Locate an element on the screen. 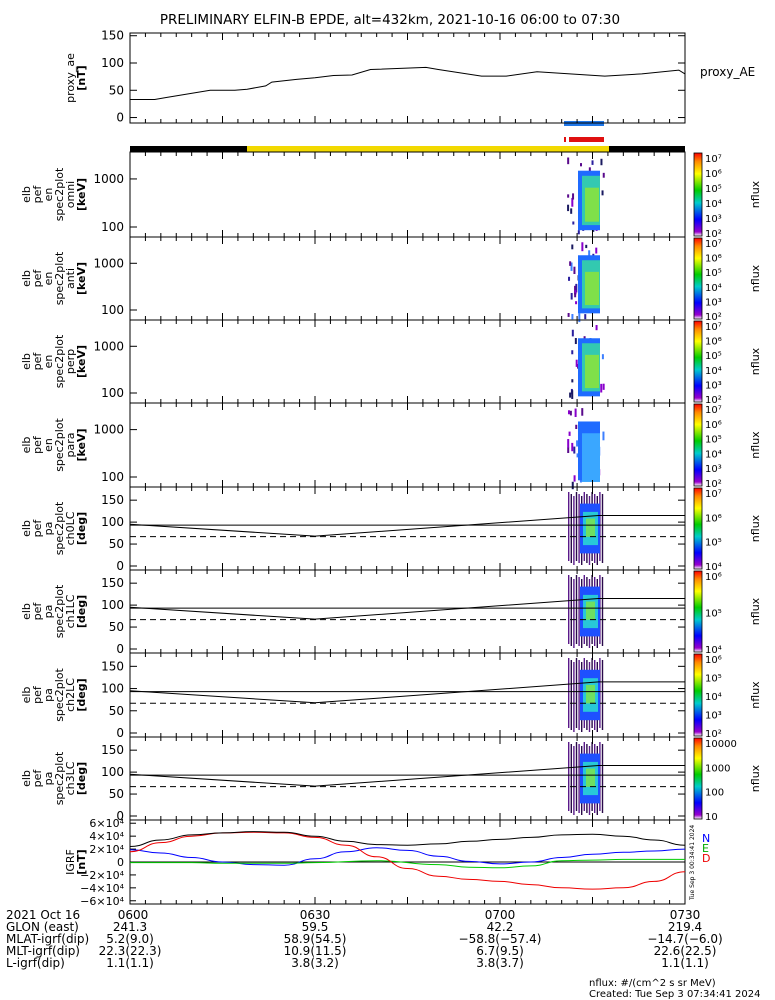  axis-label-line: ch2LC is located at coordinates (70, 695).